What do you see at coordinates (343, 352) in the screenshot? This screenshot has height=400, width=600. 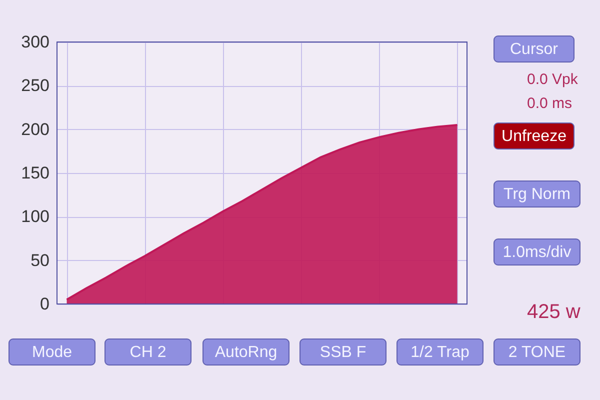 I see `text: SSB F` at bounding box center [343, 352].